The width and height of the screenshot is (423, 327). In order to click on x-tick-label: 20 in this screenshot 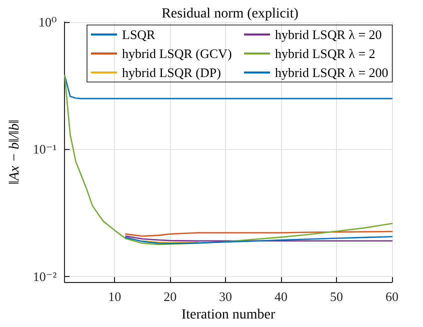, I will do `click(170, 296)`.